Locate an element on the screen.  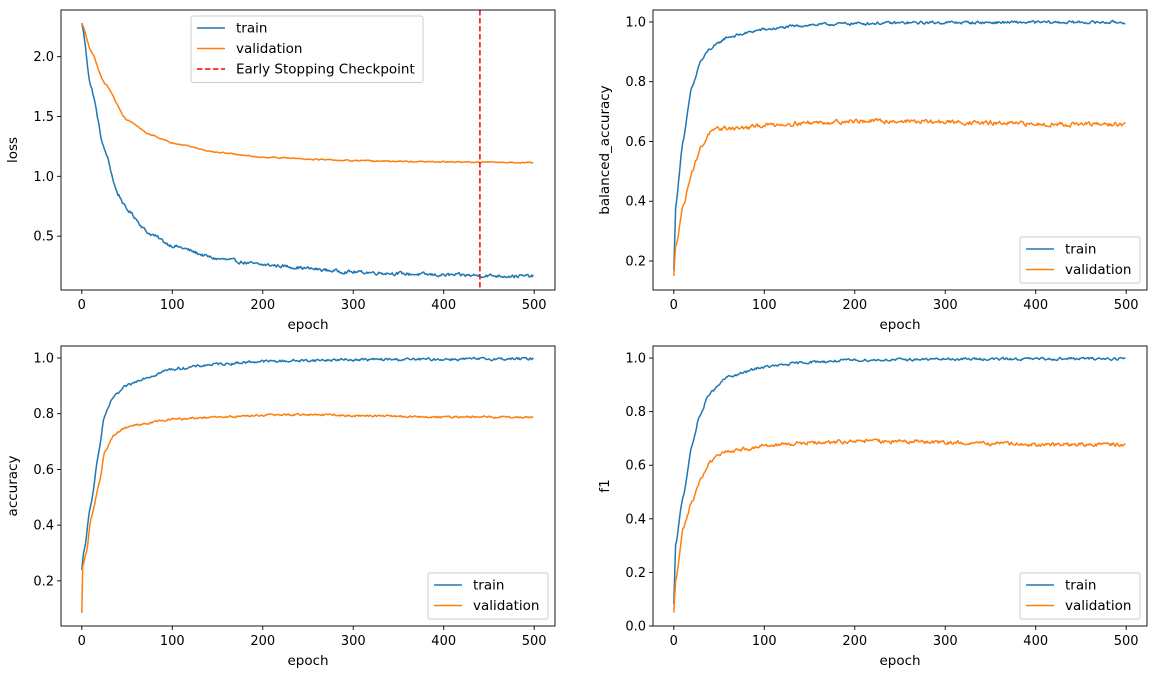
legend-label: Early Stopping Checkpoint is located at coordinates (325, 70).